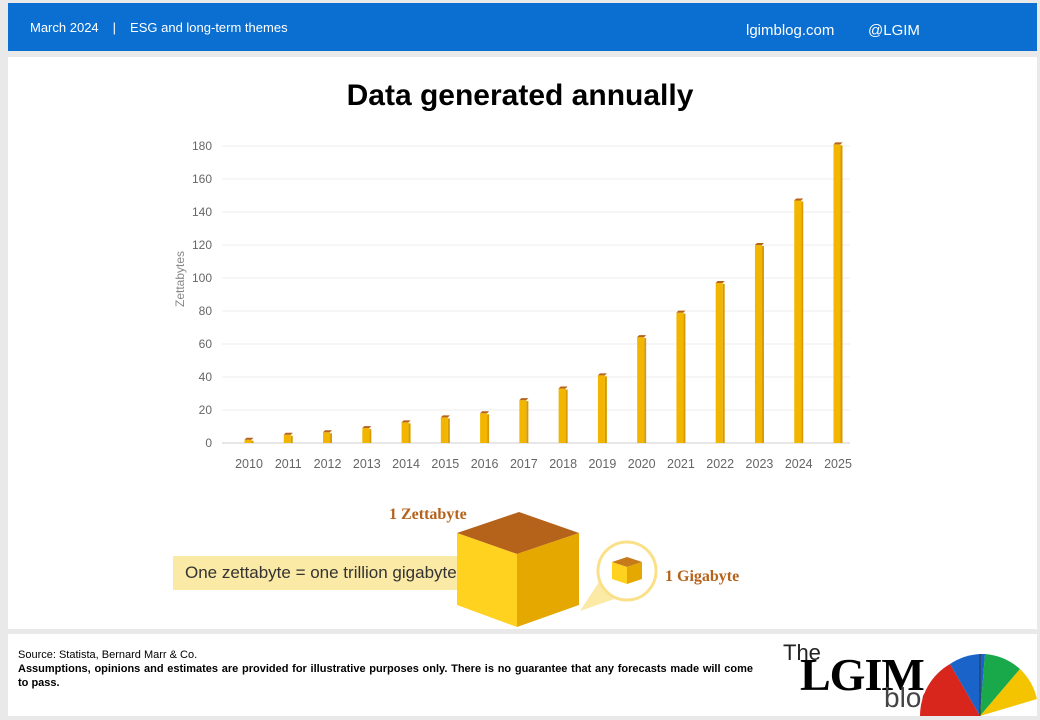 The width and height of the screenshot is (1040, 720). What do you see at coordinates (563, 464) in the screenshot?
I see `x-tick-label: 2018` at bounding box center [563, 464].